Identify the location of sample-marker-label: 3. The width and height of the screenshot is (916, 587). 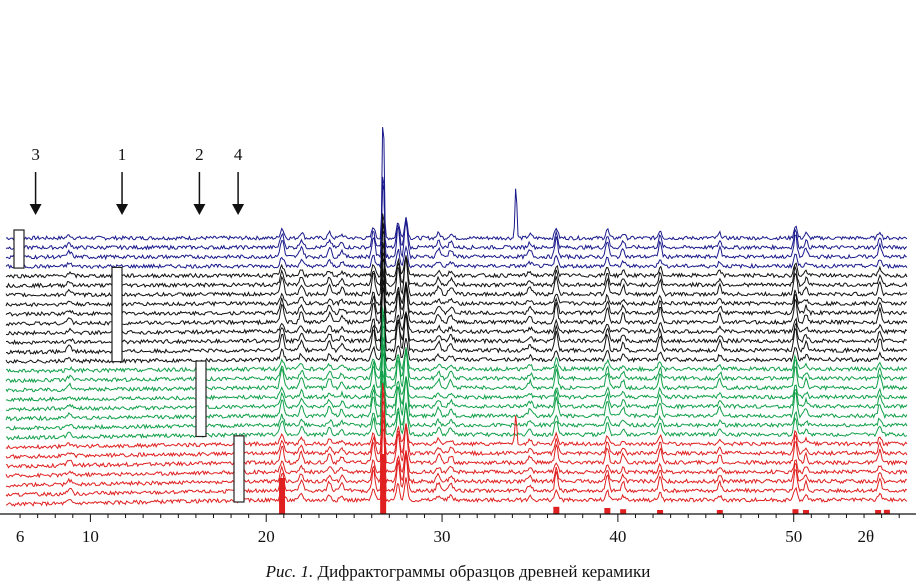
(35, 154).